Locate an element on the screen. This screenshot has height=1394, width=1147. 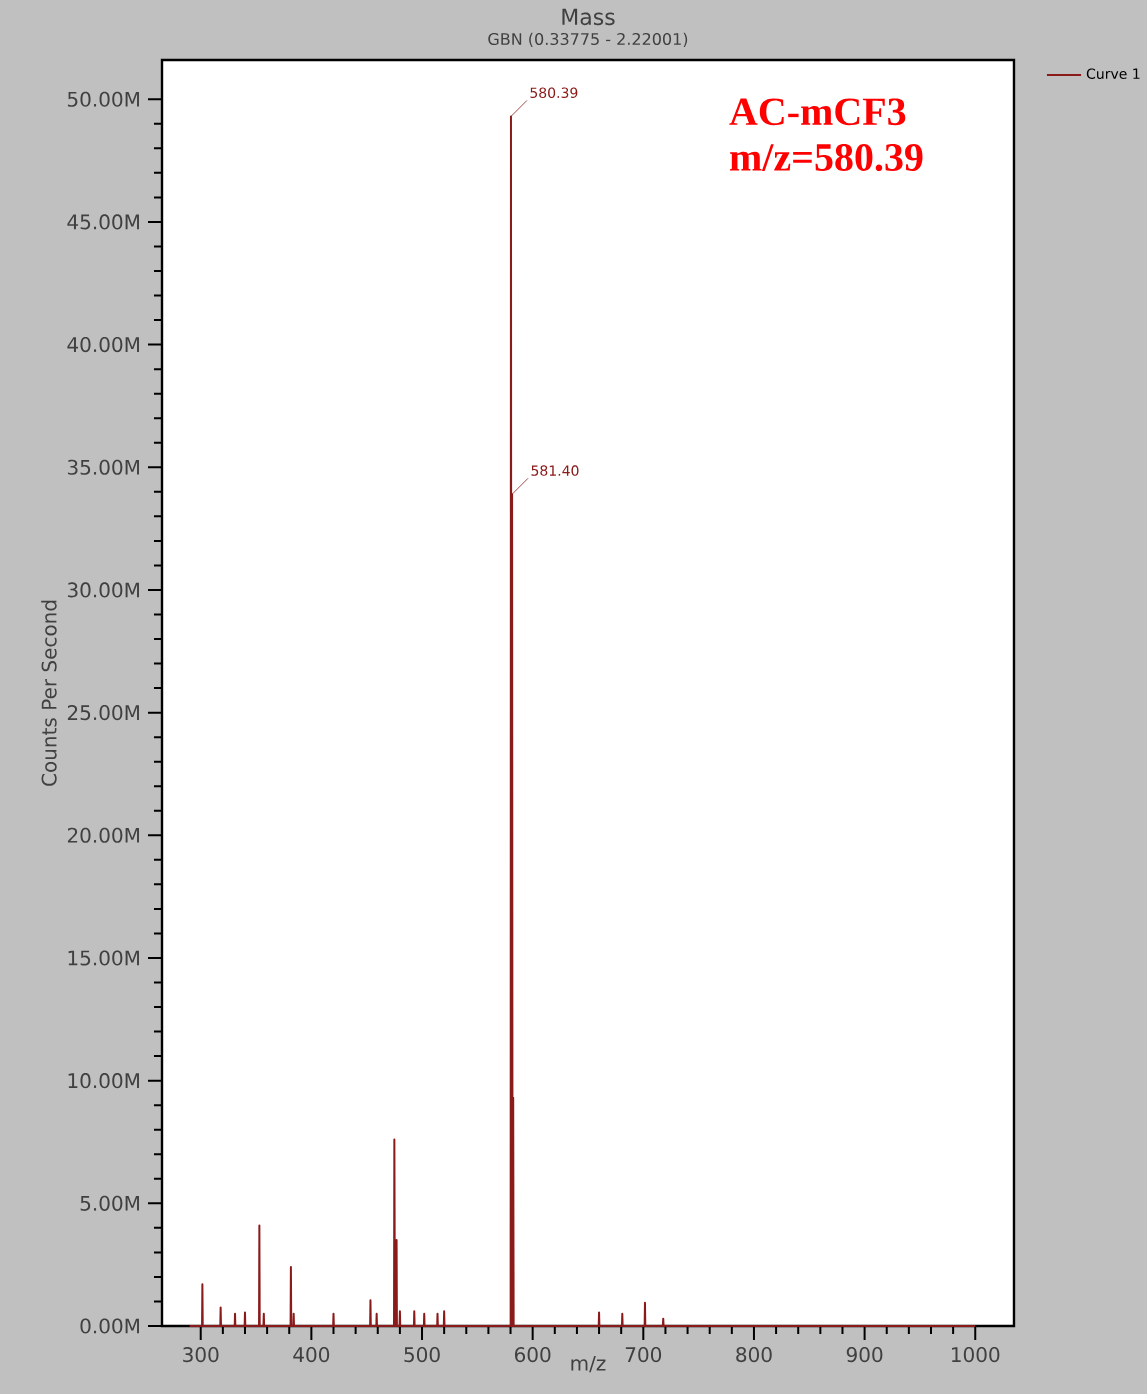
x-axis-title: m/z is located at coordinates (588, 1364).